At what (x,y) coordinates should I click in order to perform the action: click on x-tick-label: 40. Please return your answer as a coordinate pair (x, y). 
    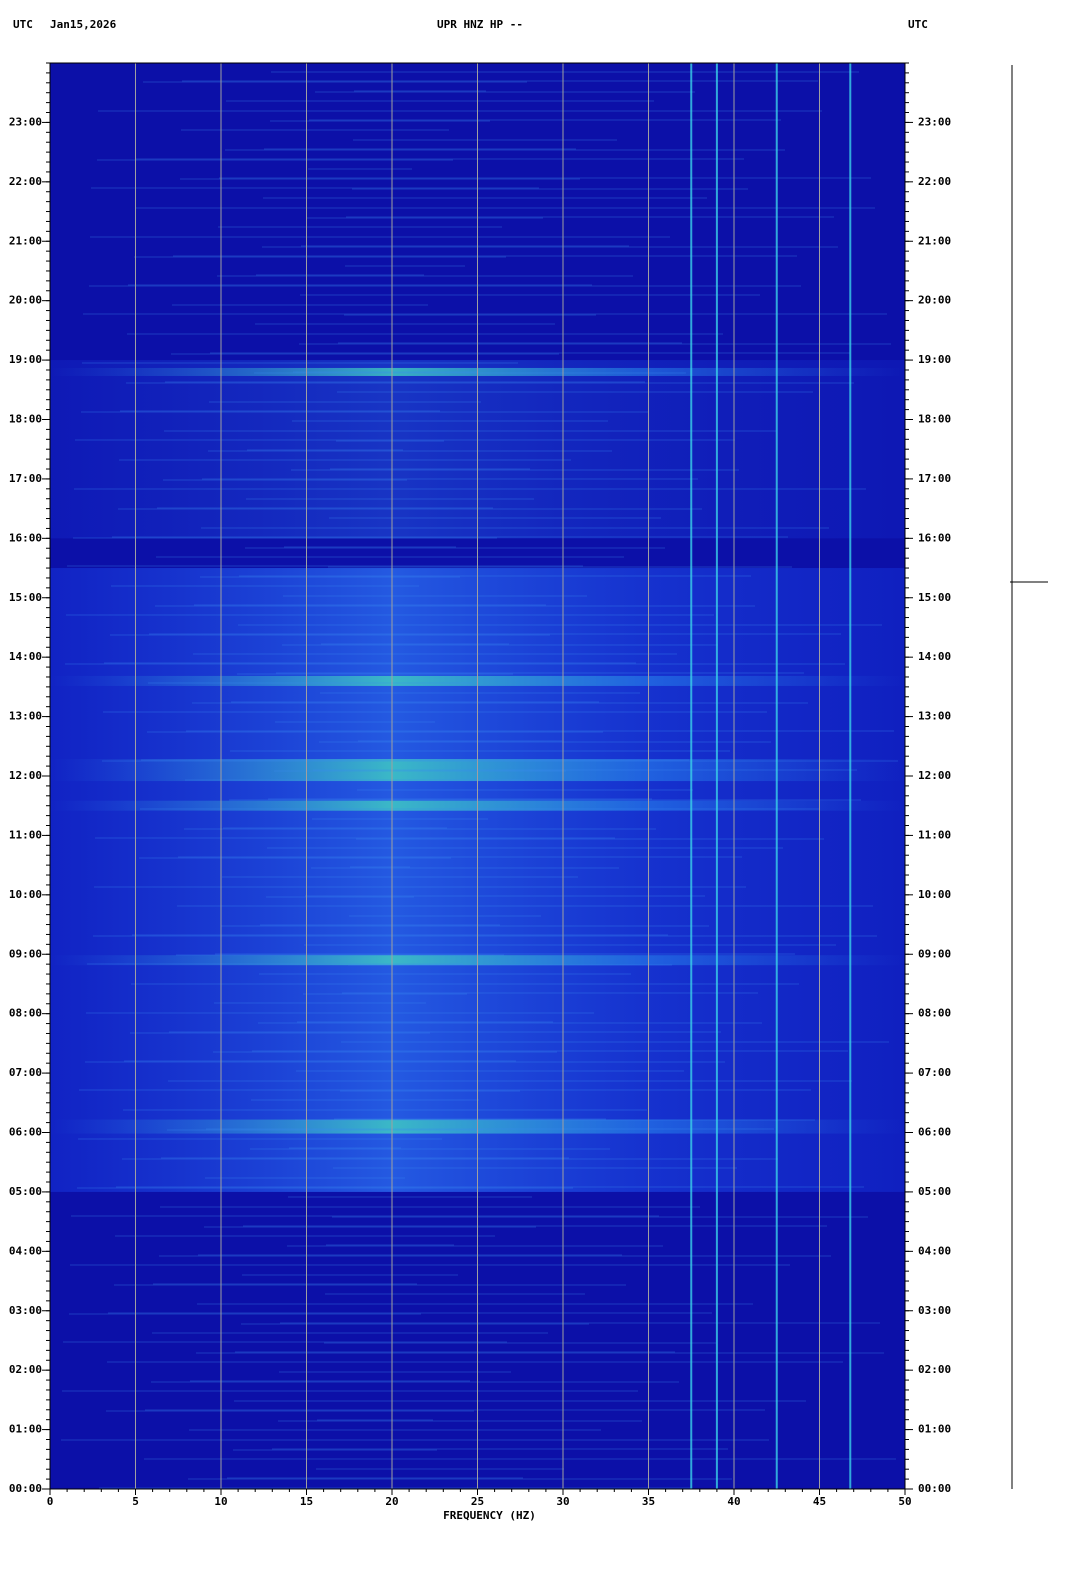
    Looking at the image, I should click on (733, 1501).